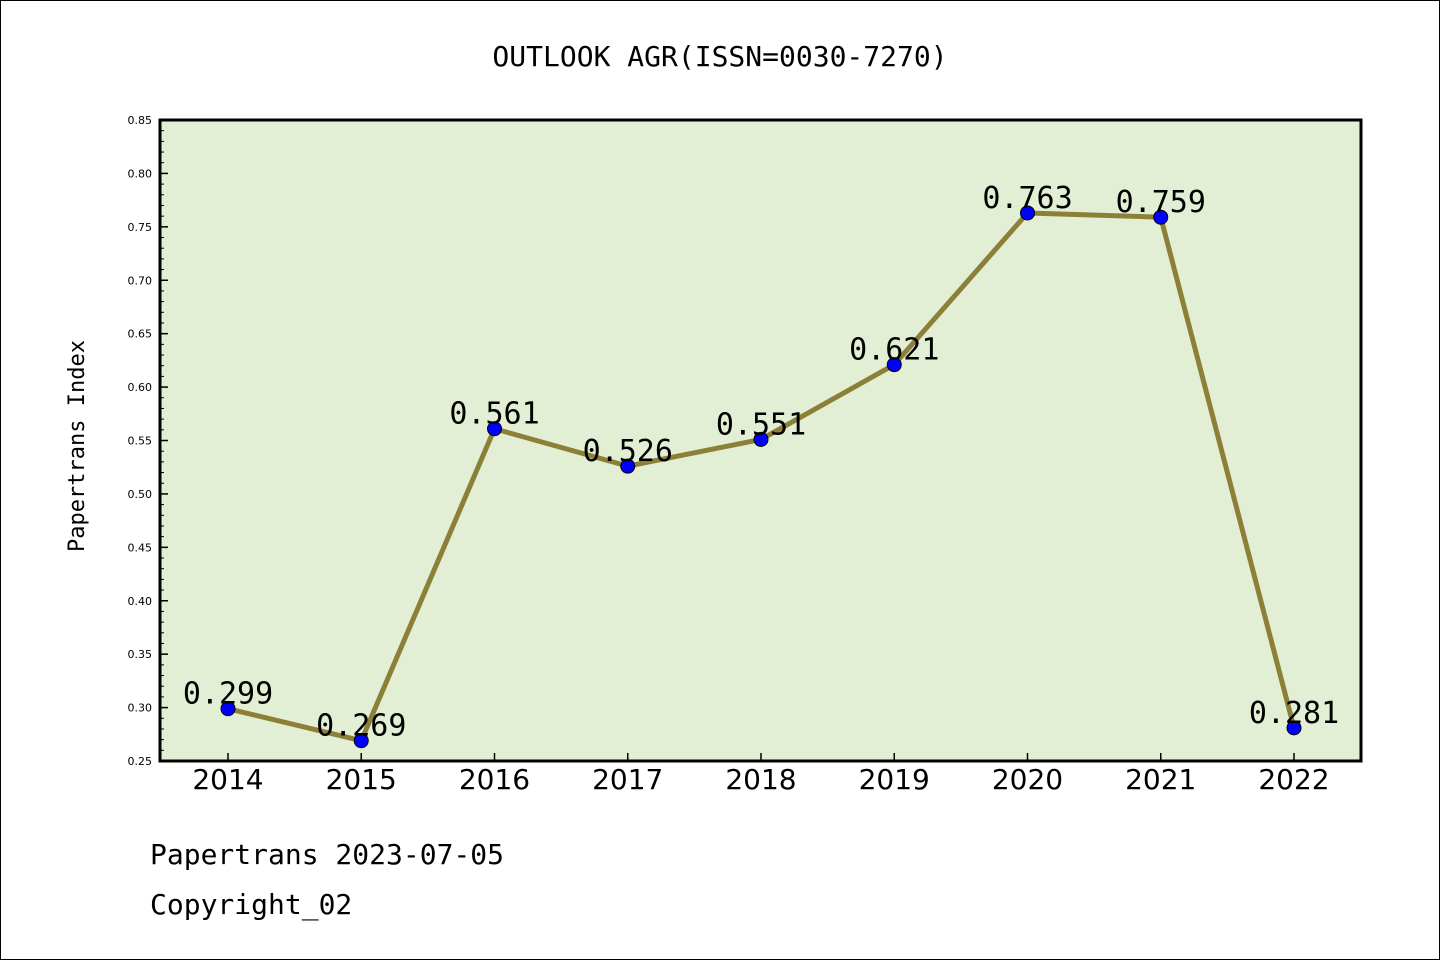 The image size is (1440, 960). Describe the element at coordinates (140, 280) in the screenshot. I see `y-tick-label: 0.70` at that location.